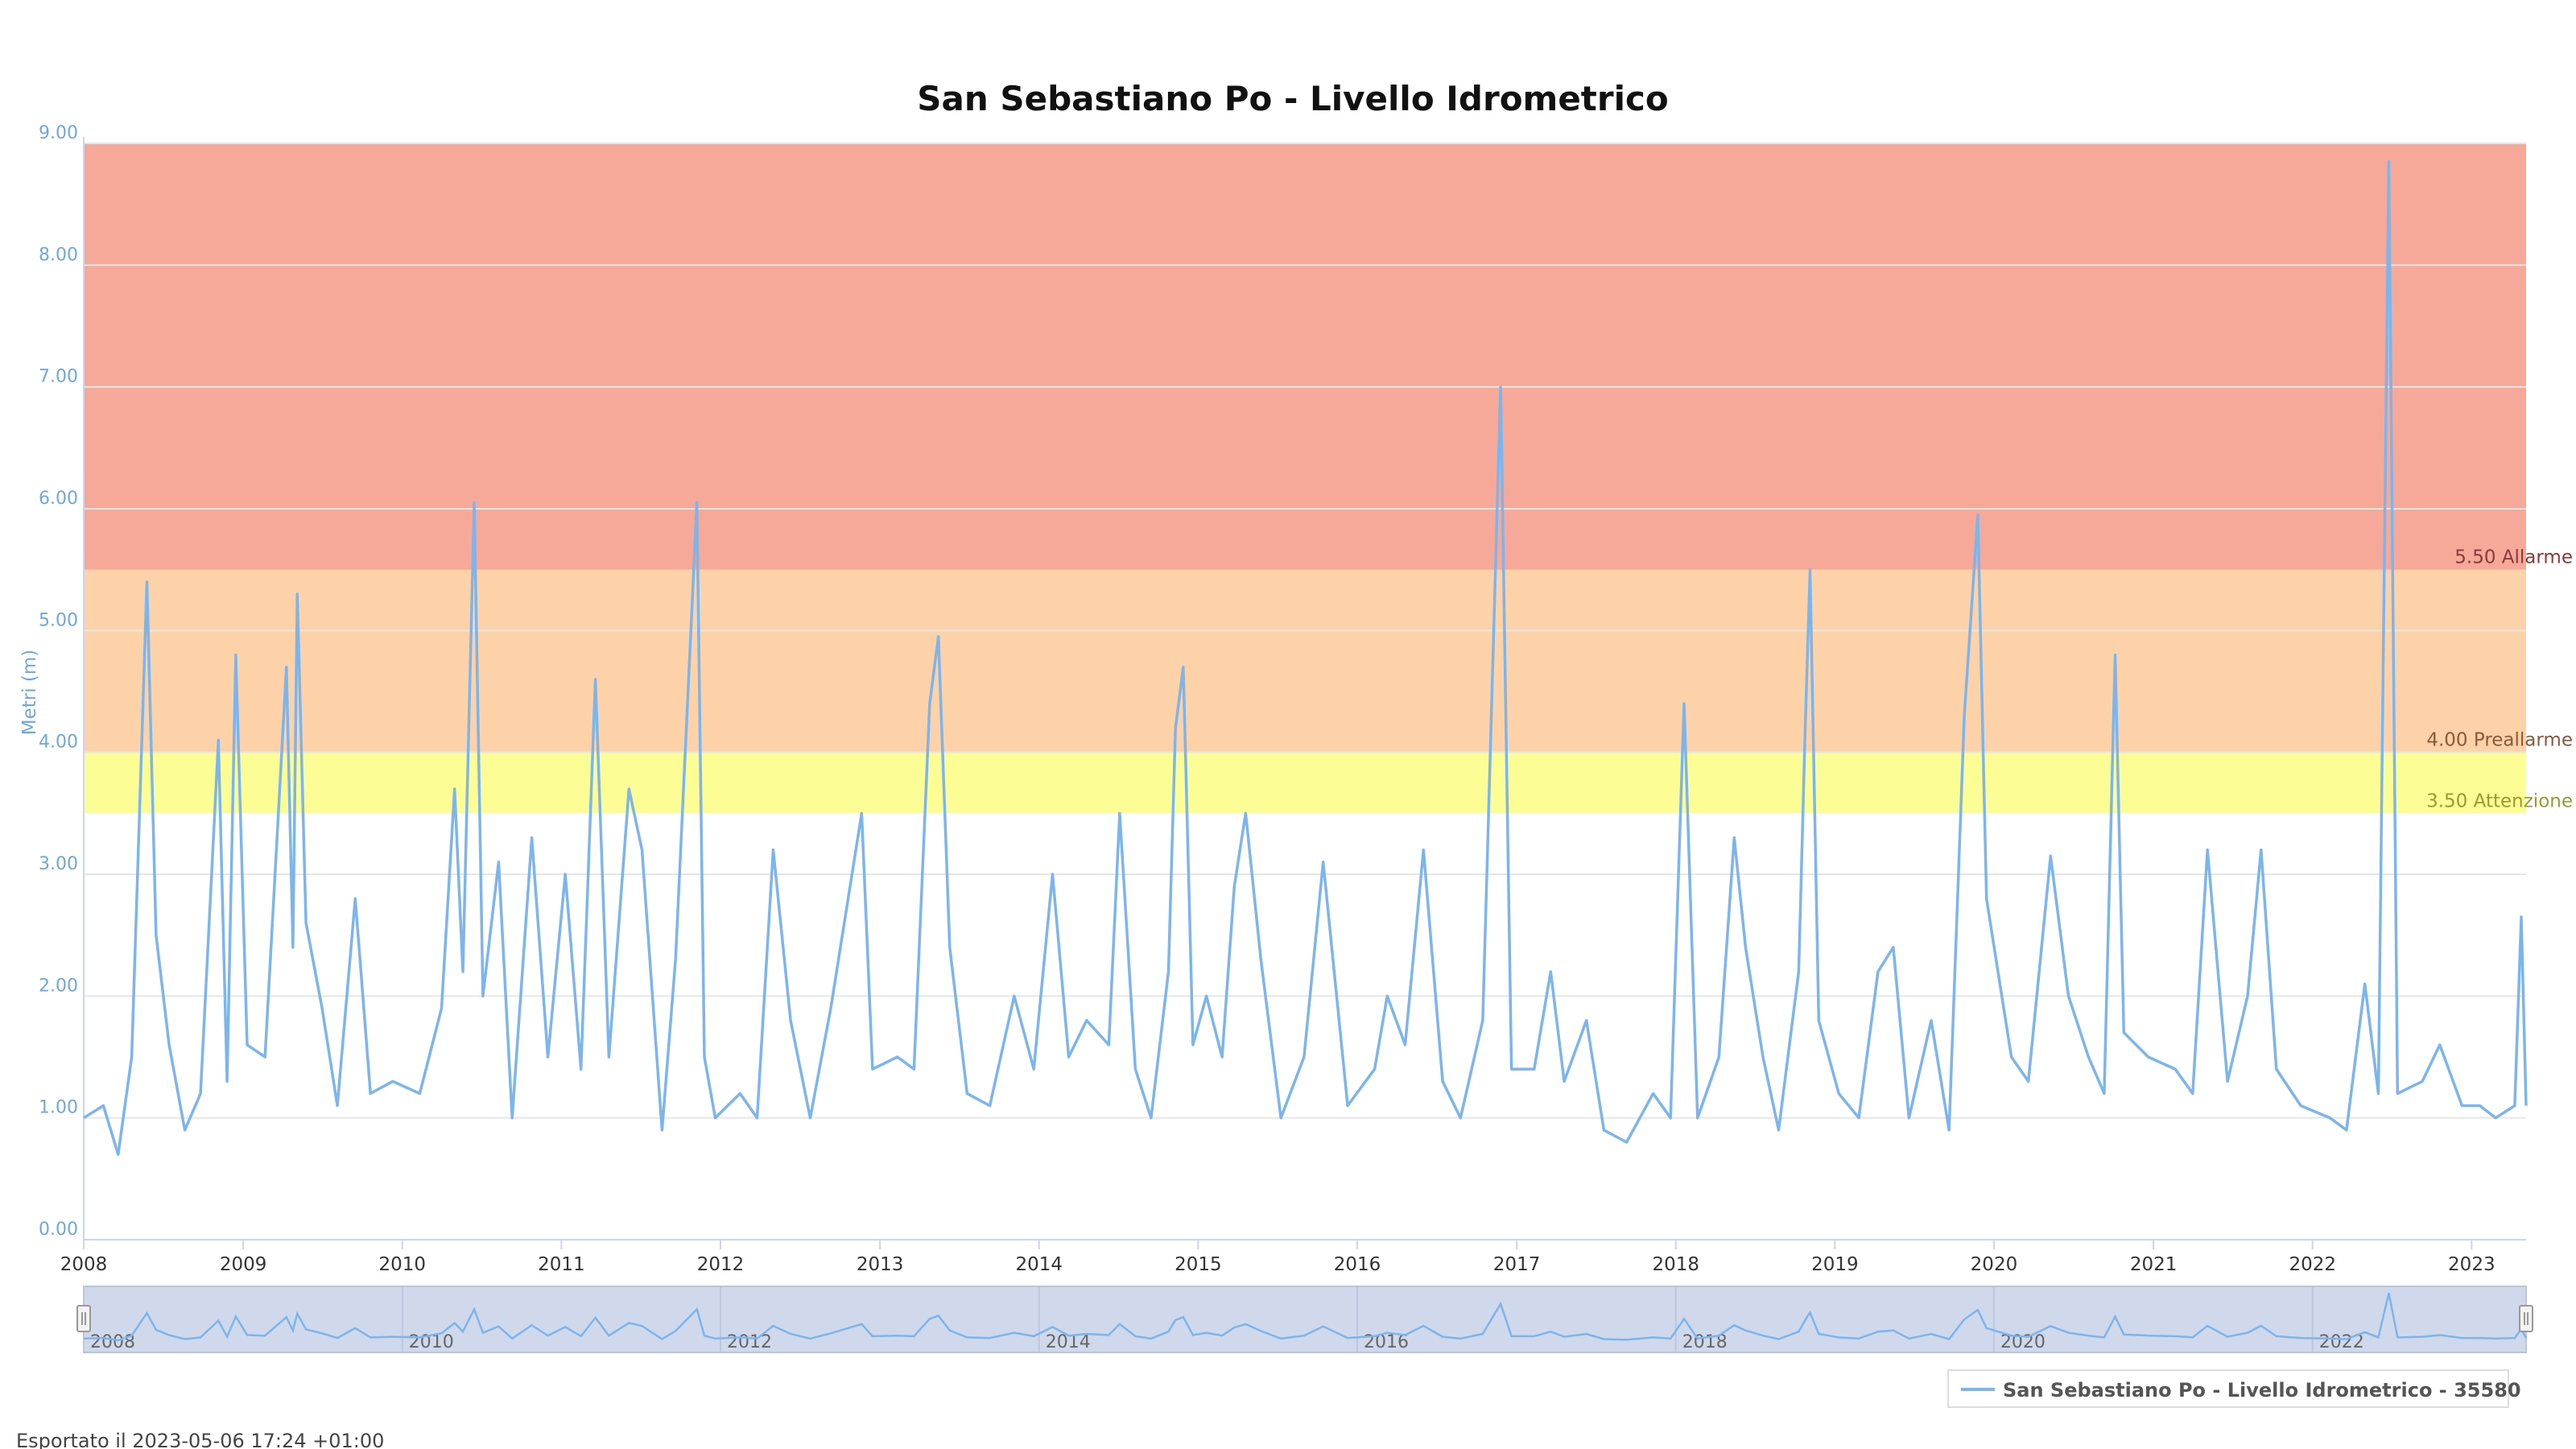  I want to click on navigator-grid, so click(1198, 1319).